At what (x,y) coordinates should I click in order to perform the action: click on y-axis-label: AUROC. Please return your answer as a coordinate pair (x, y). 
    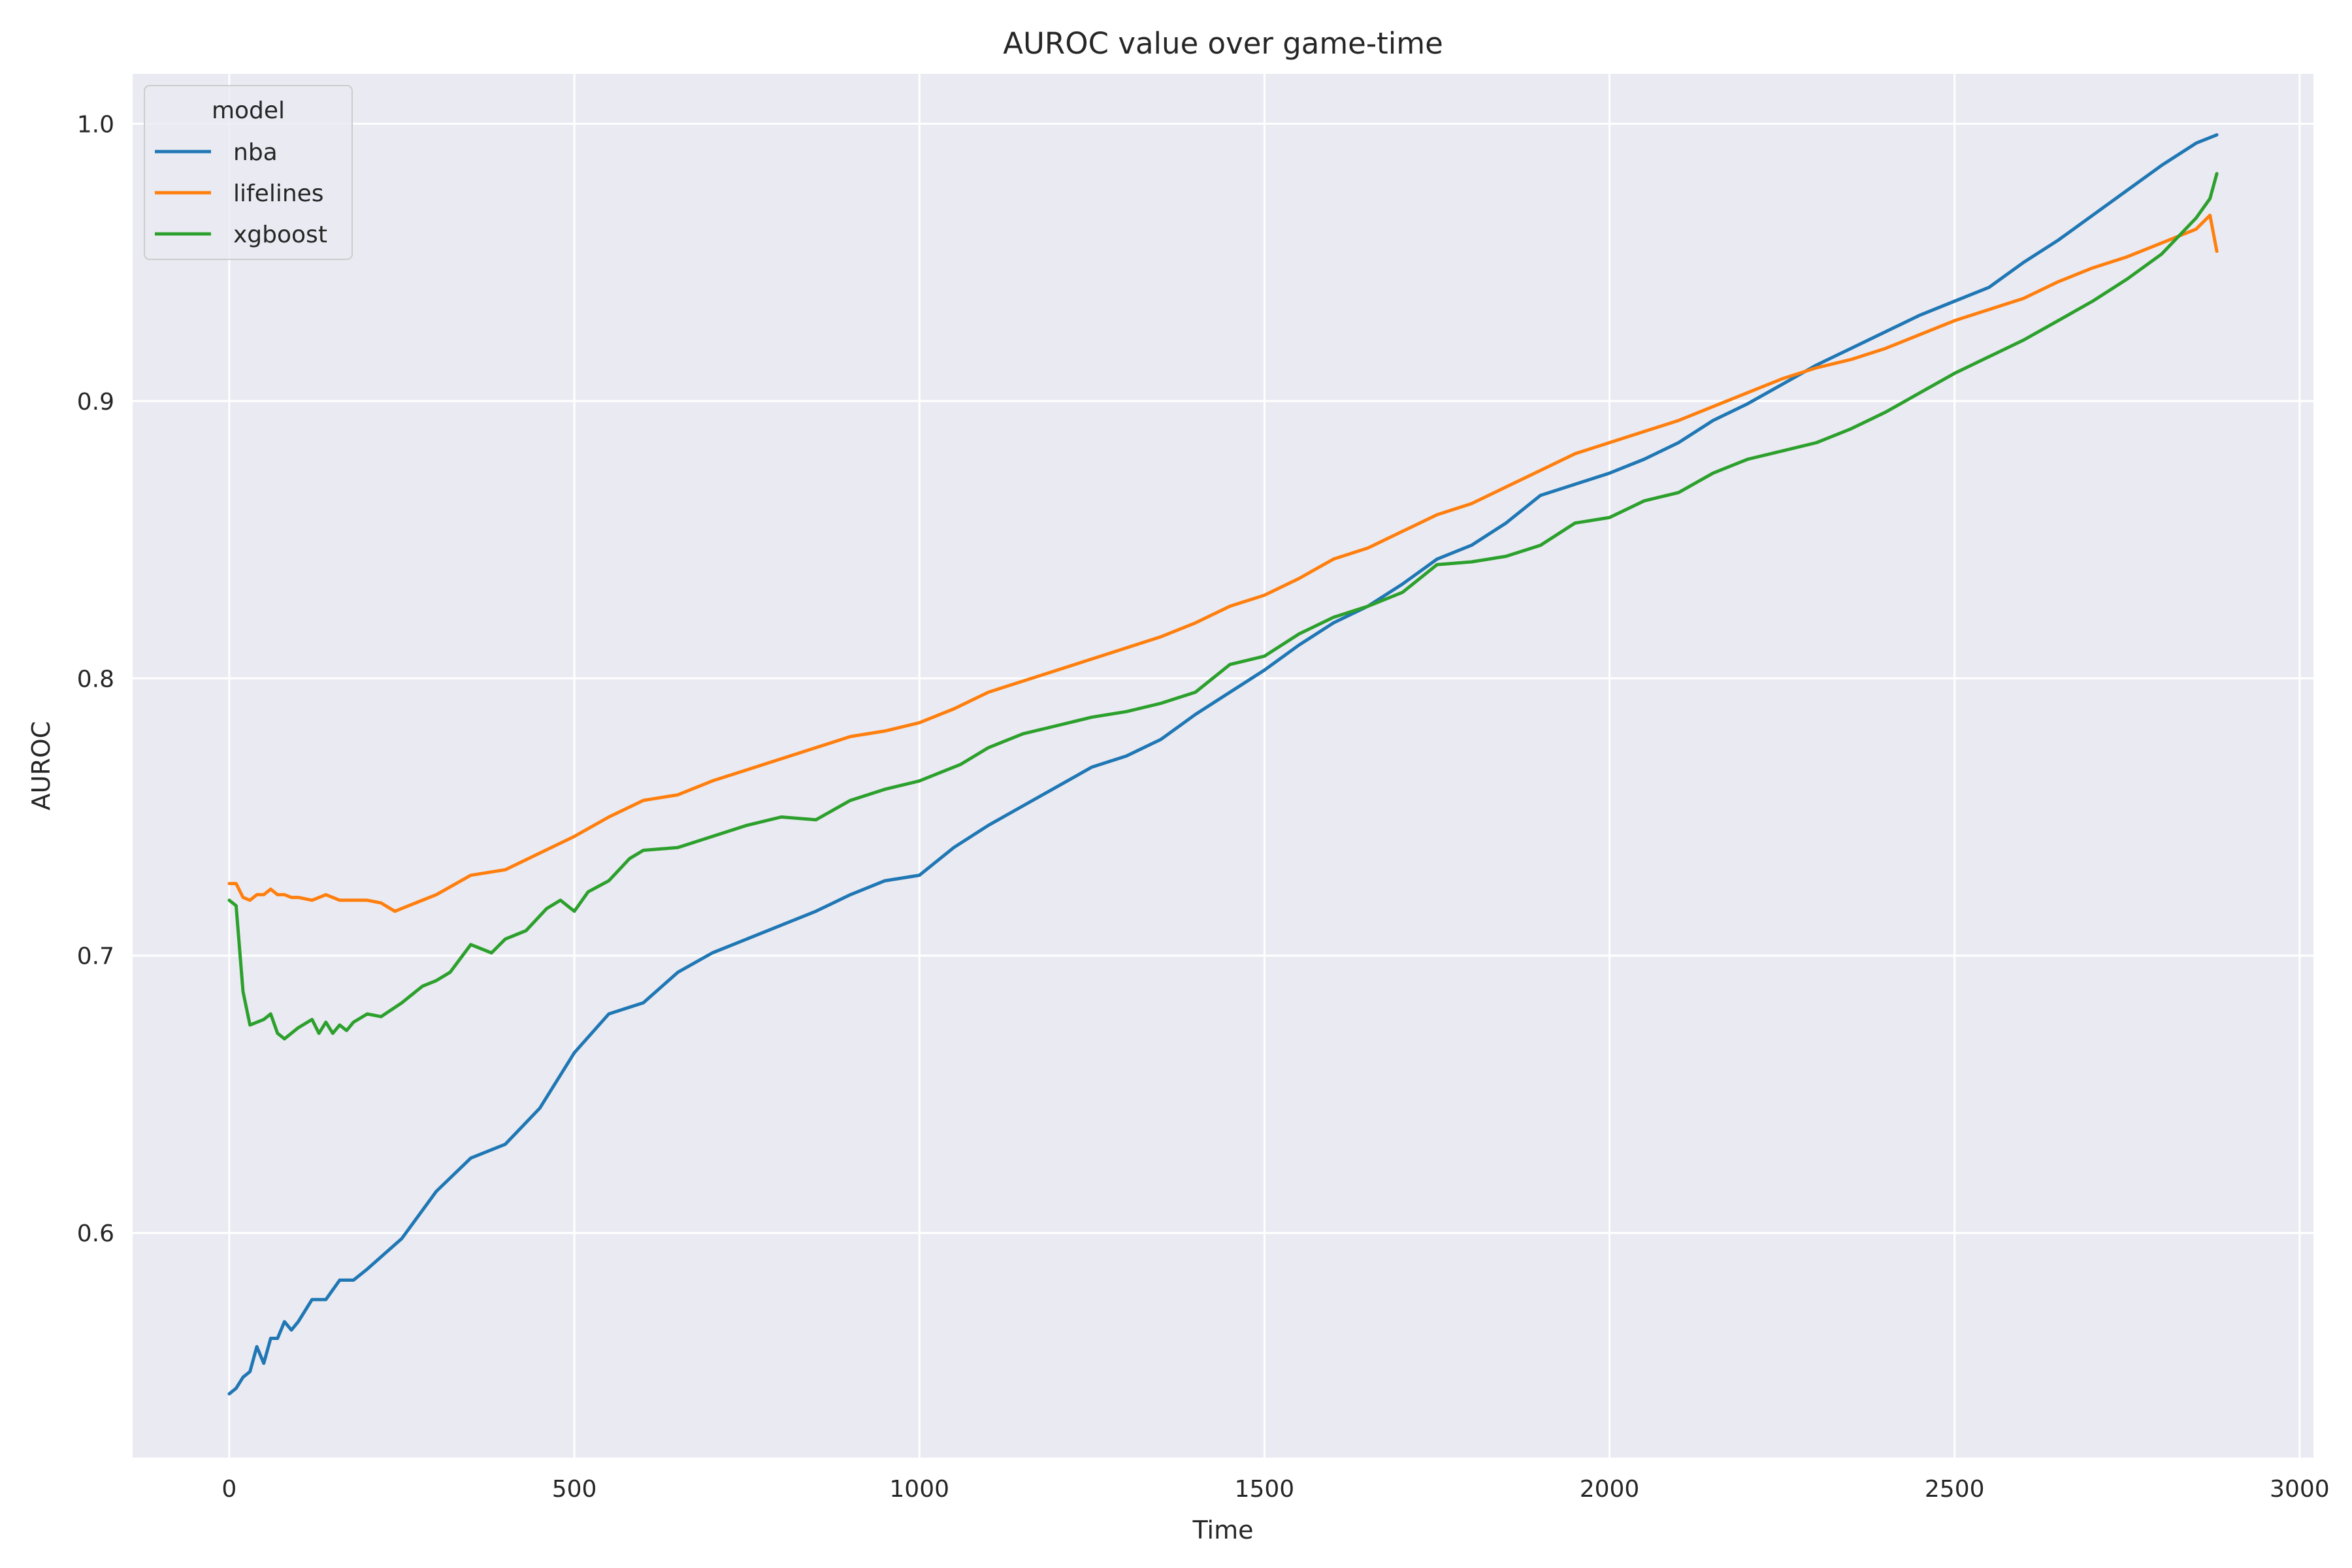
    Looking at the image, I should click on (41, 766).